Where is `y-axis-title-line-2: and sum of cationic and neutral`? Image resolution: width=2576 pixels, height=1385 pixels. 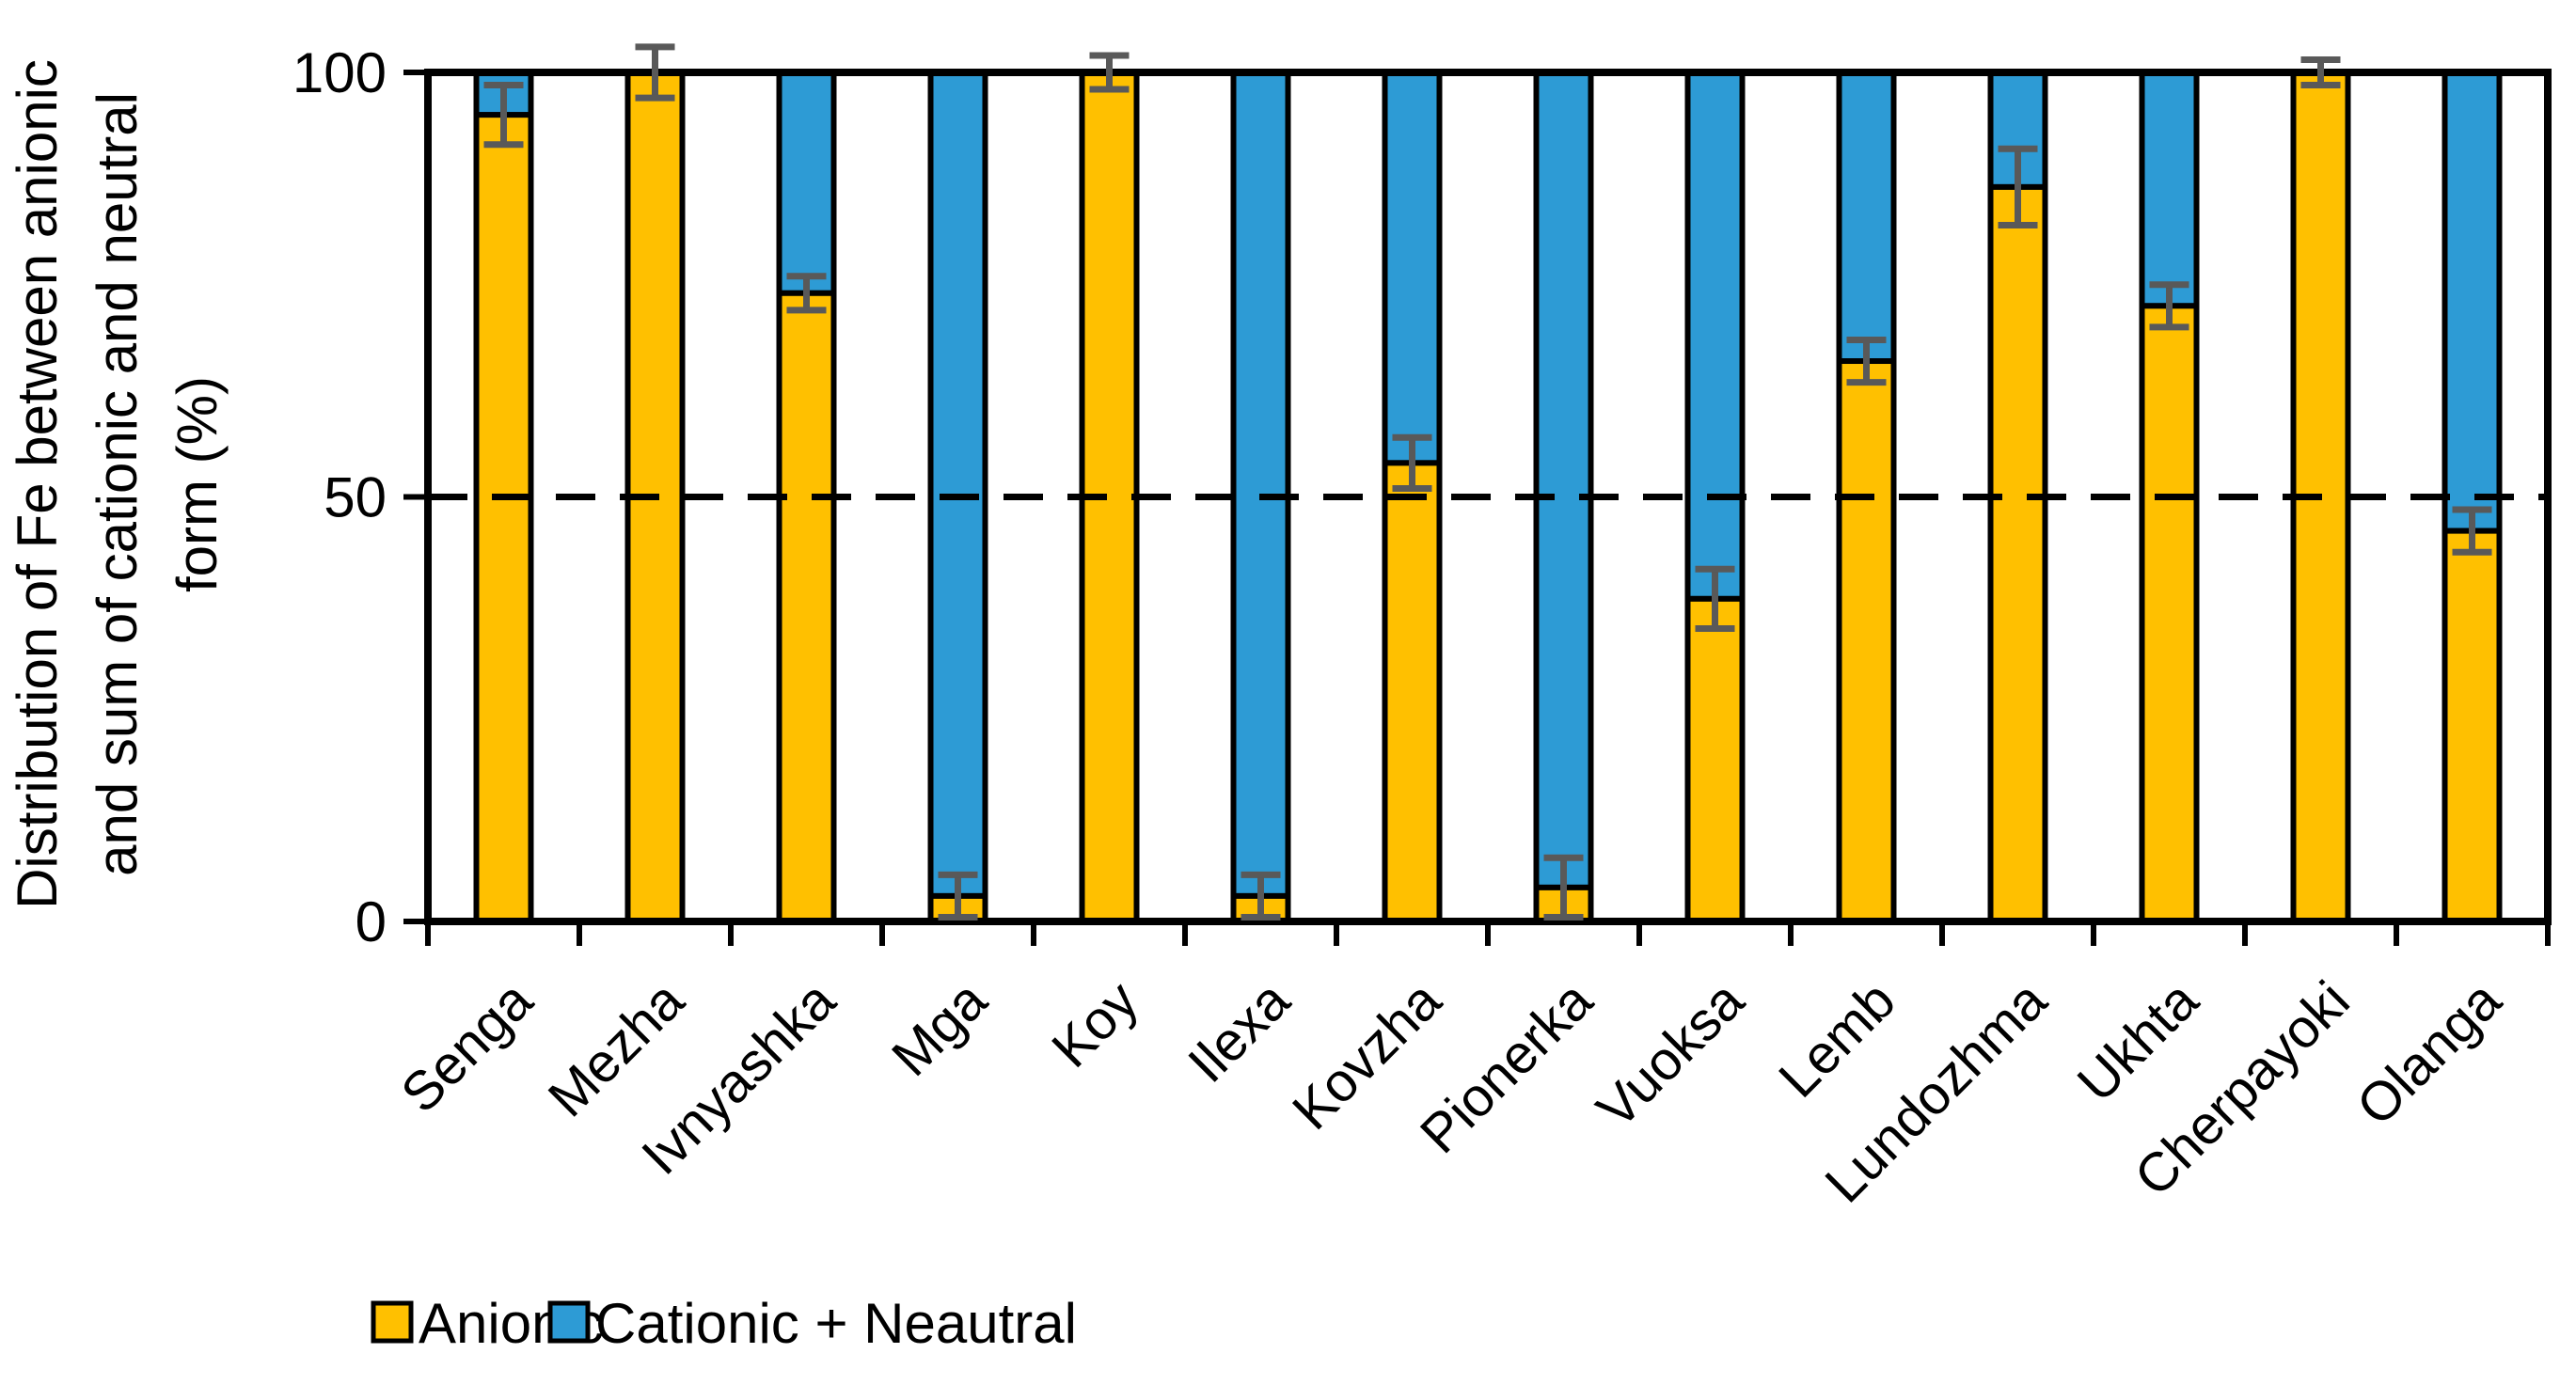
y-axis-title-line-2: and sum of cationic and neutral is located at coordinates (117, 484).